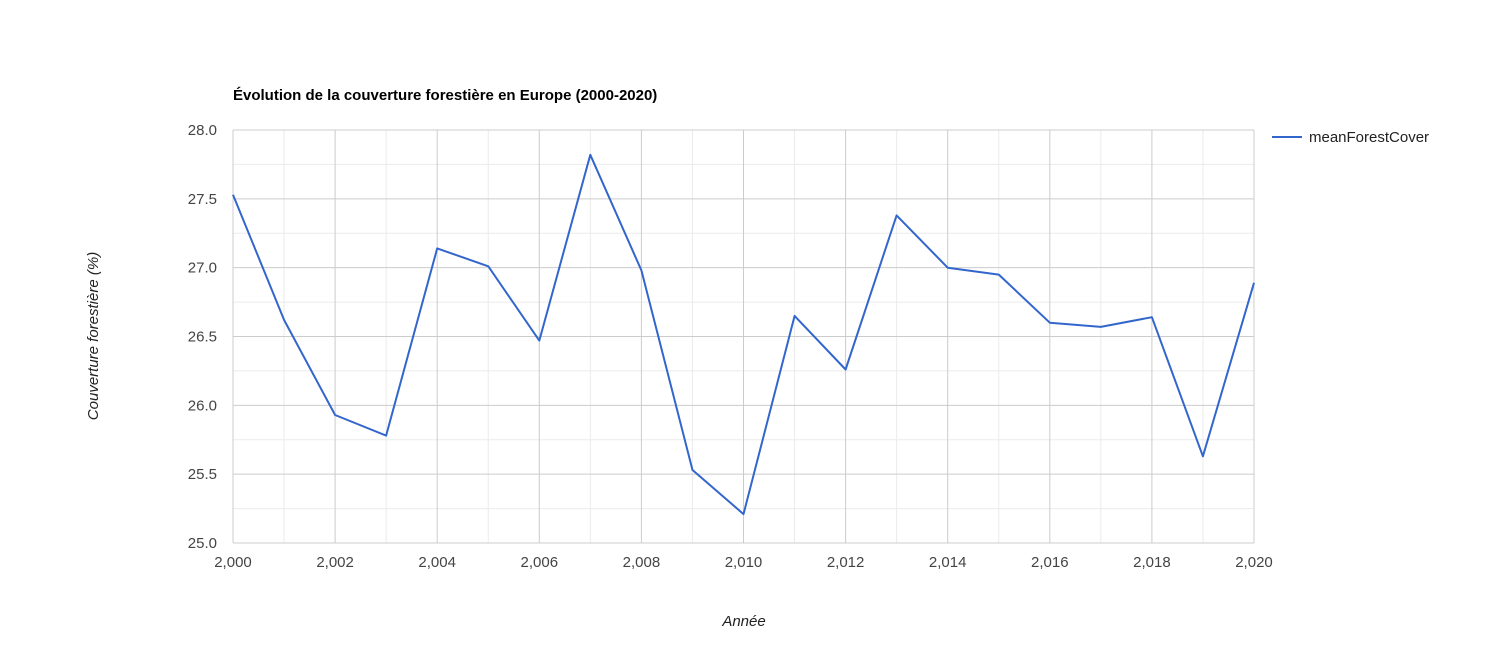  Describe the element at coordinates (437, 562) in the screenshot. I see `x-tick-label: 2,004` at that location.